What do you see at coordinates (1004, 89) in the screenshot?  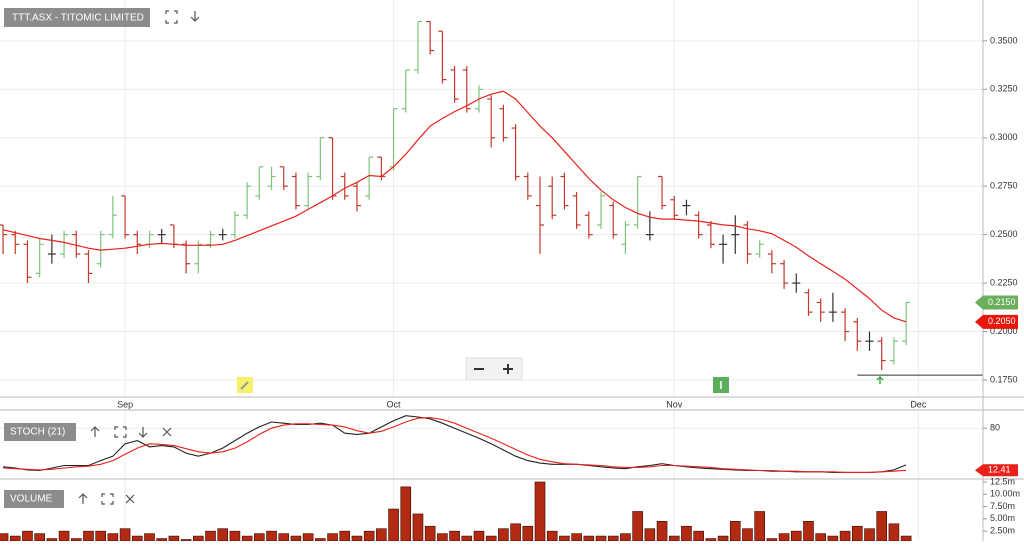 I see `y-tick-label: 0.3250` at bounding box center [1004, 89].